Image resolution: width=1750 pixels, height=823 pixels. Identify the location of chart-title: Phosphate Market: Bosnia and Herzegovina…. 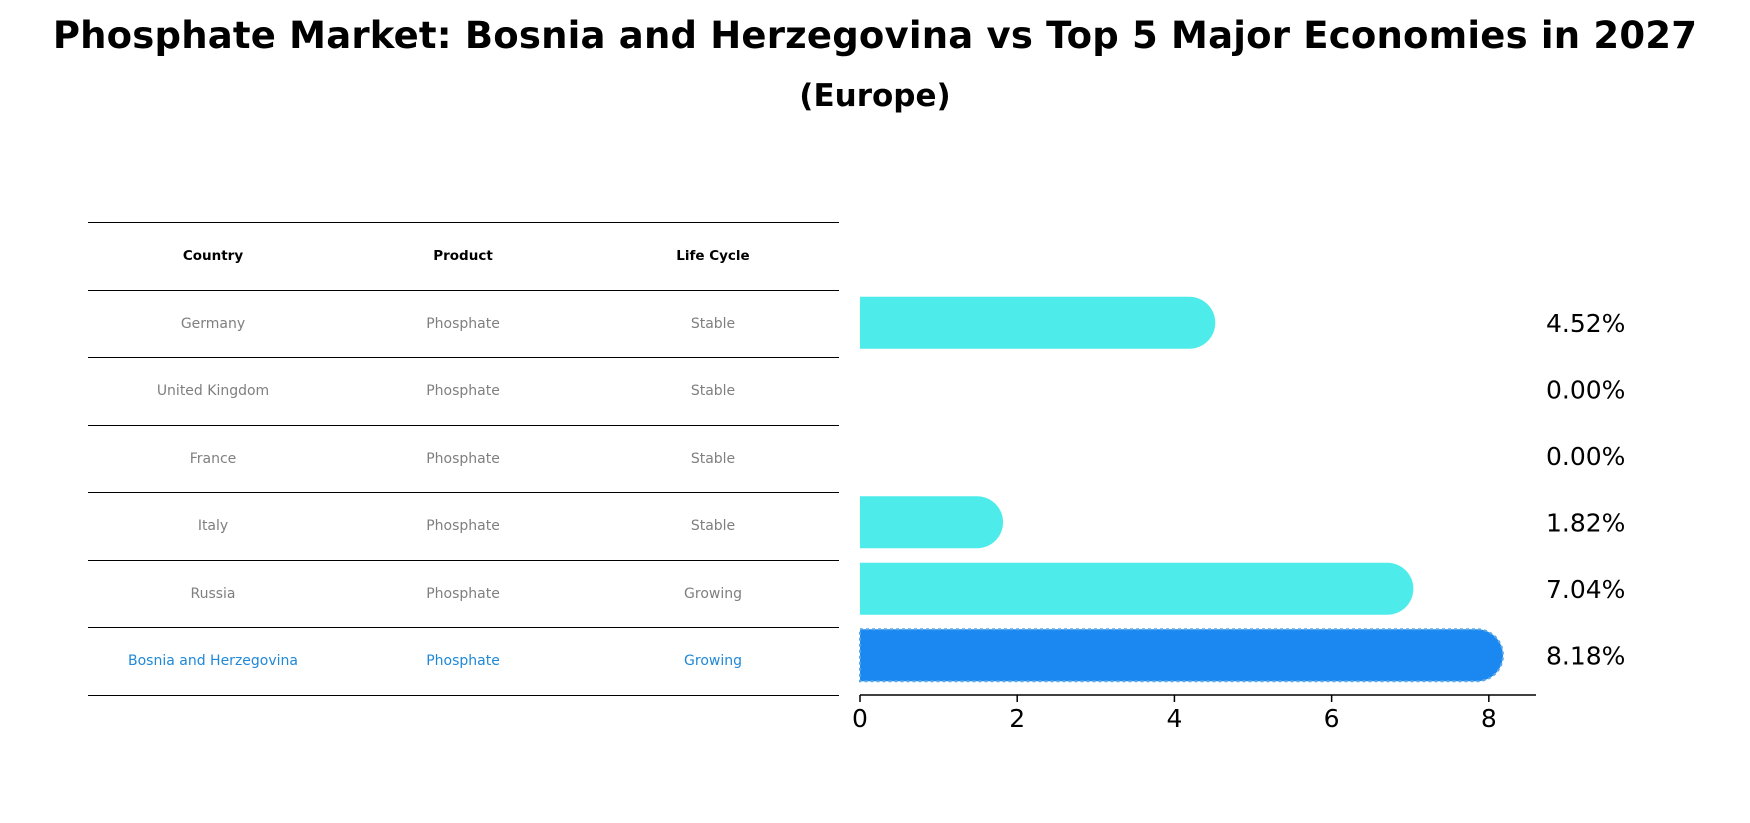
(875, 35).